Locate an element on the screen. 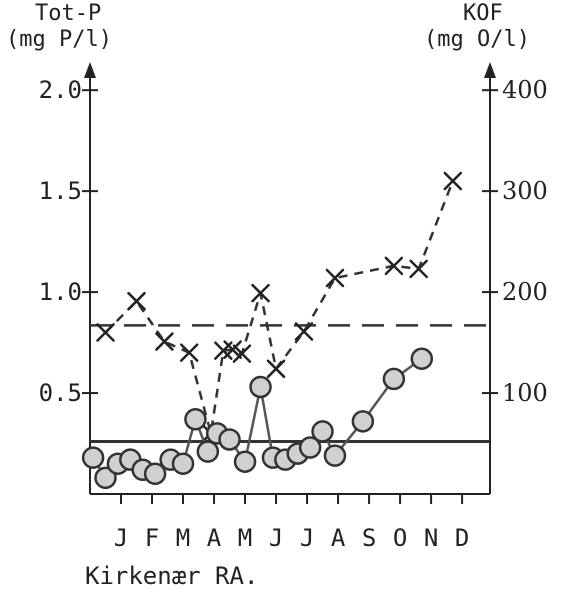 Image resolution: width=566 pixels, height=590 pixels. left-axis-arrow-icon is located at coordinates (90, 70).